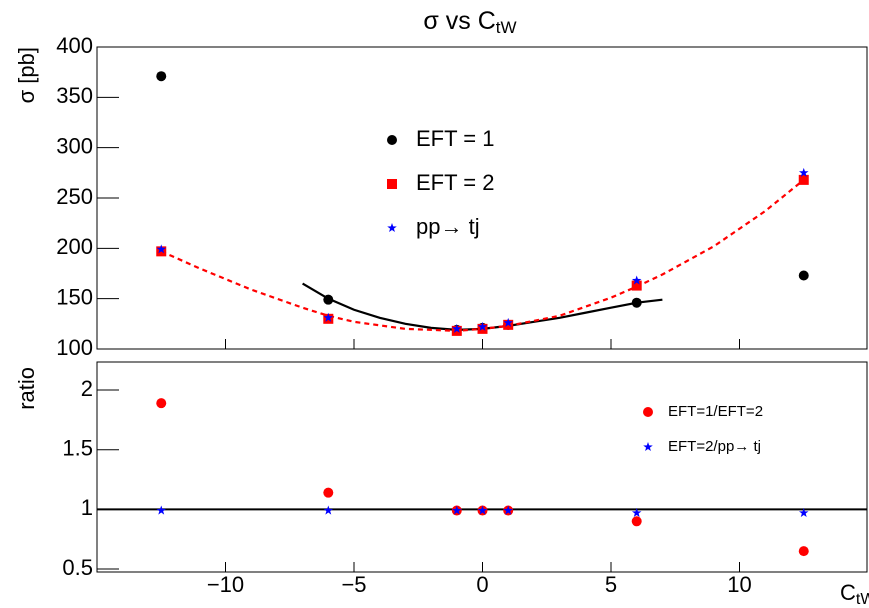 The width and height of the screenshot is (869, 608). What do you see at coordinates (455, 138) in the screenshot?
I see `legend-label: EFT = 1` at bounding box center [455, 138].